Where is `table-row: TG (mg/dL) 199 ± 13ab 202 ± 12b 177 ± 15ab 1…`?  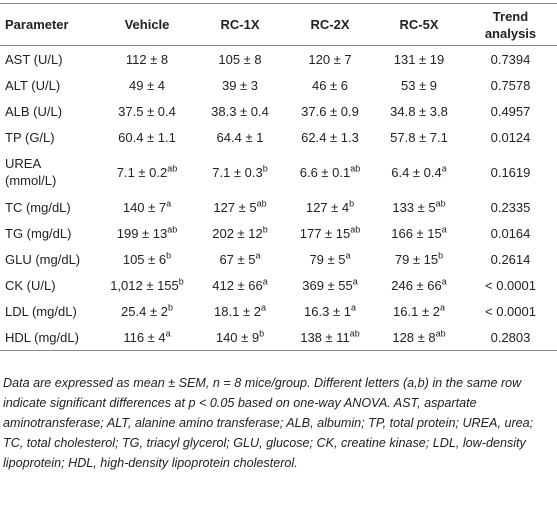
table-row: TG (mg/dL) 199 ± 13ab 202 ± 12b 177 ± 15ab 1… is located at coordinates (278, 233).